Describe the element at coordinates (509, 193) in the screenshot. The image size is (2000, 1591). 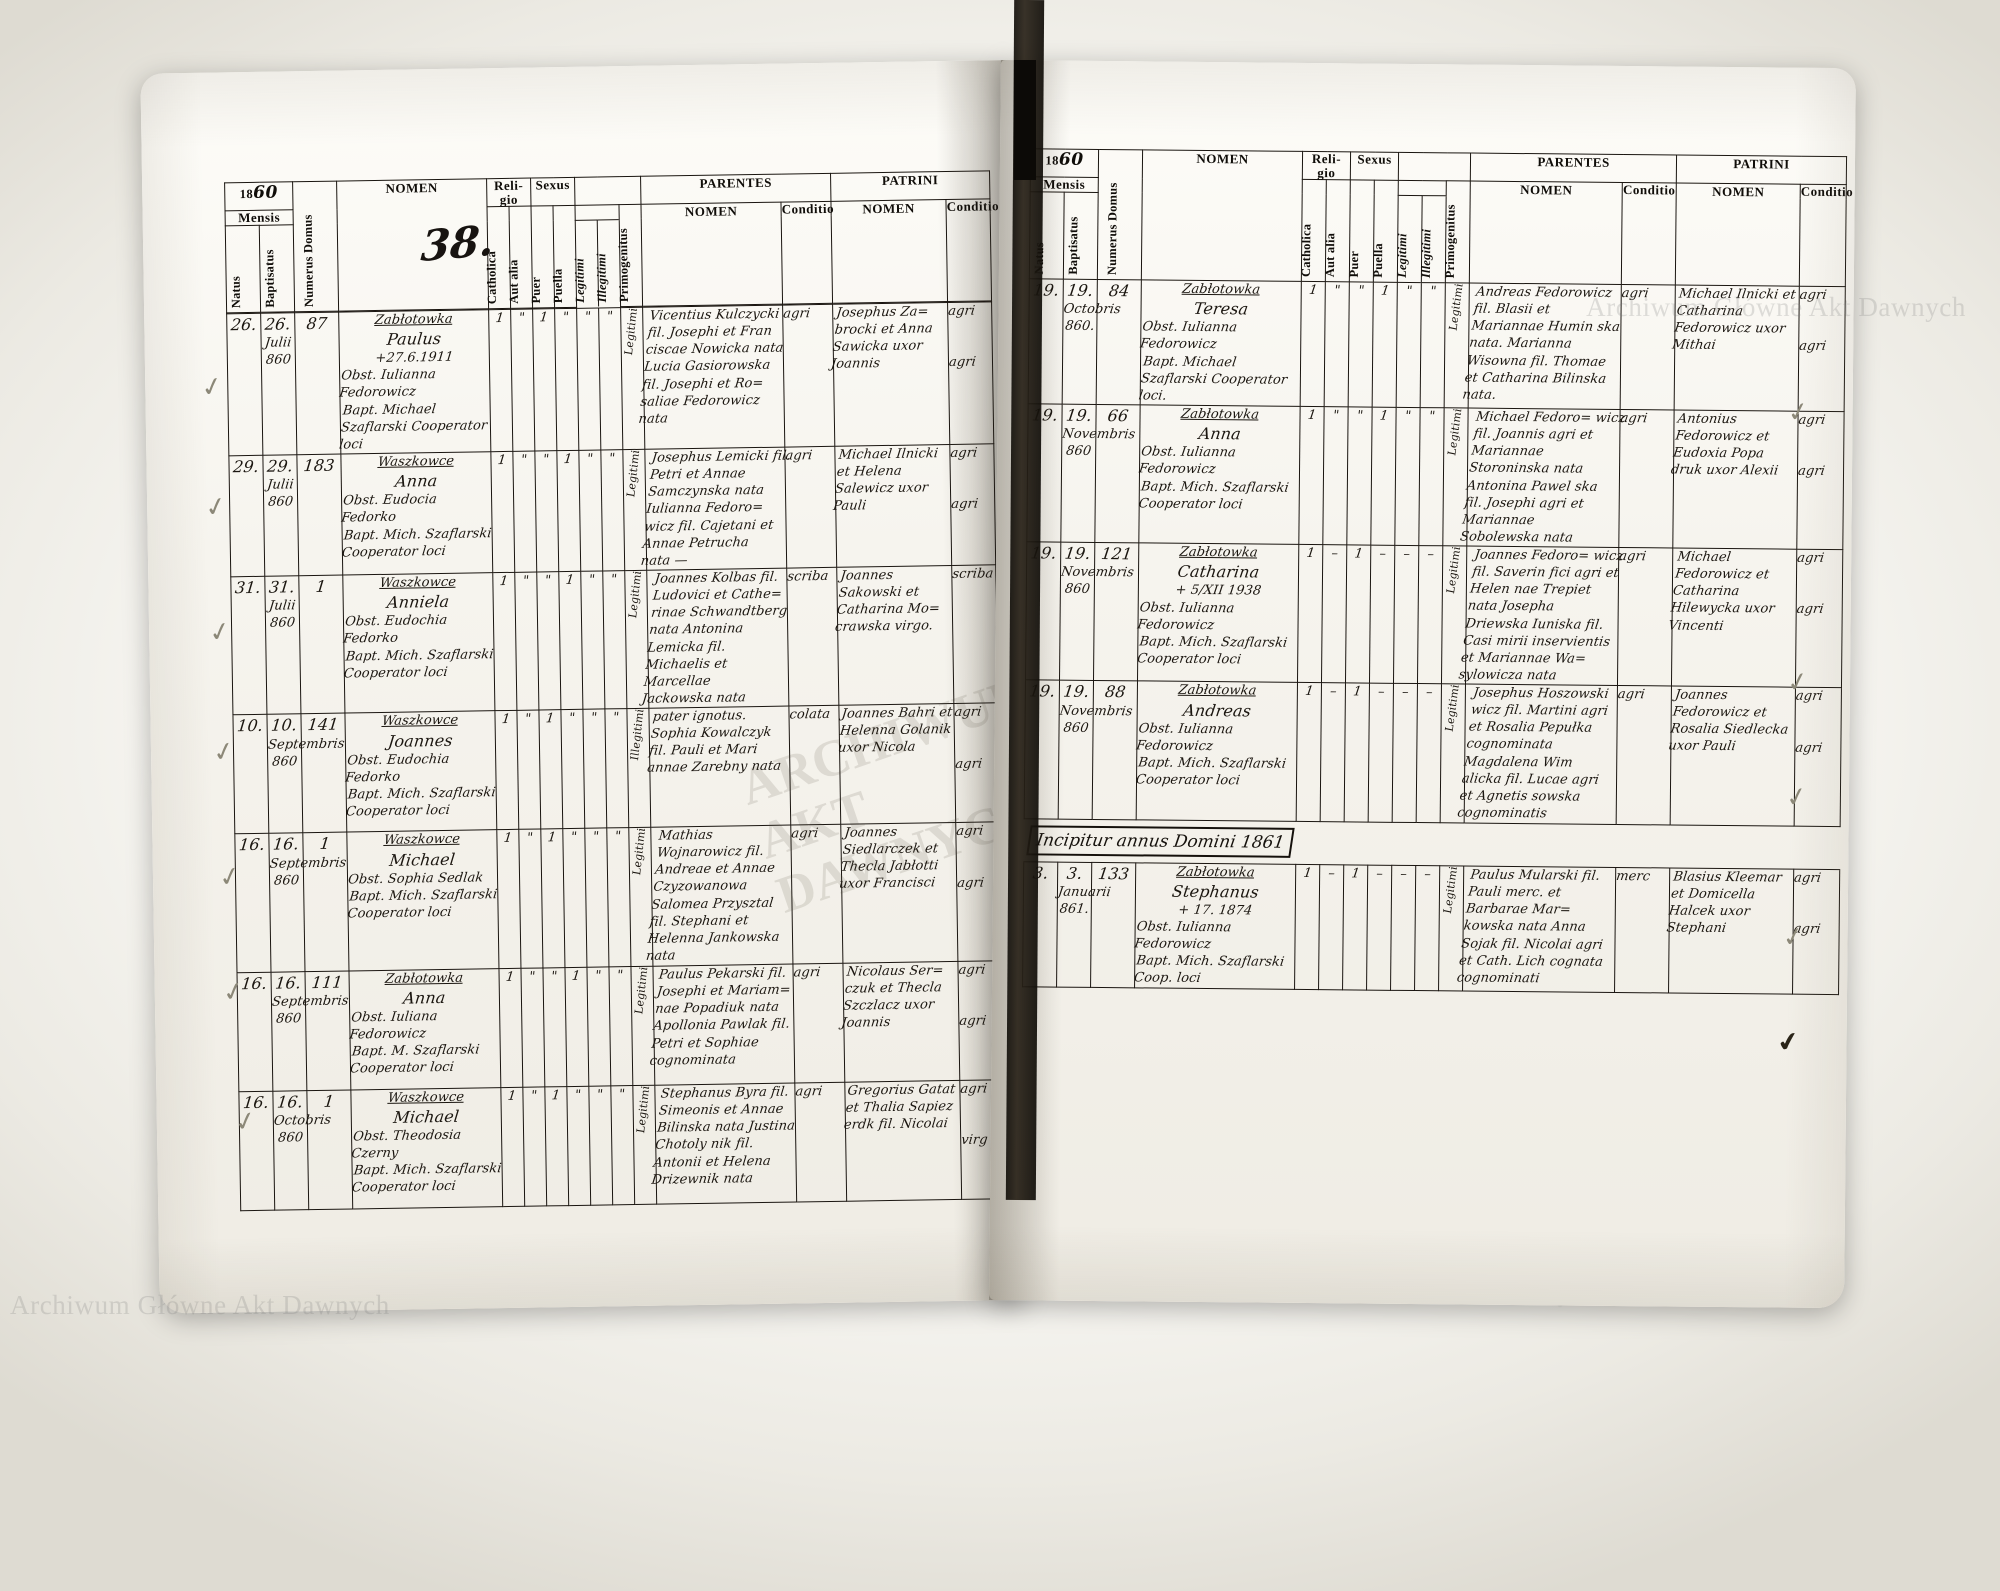
I see `header-religio: Reli- gio` at that location.